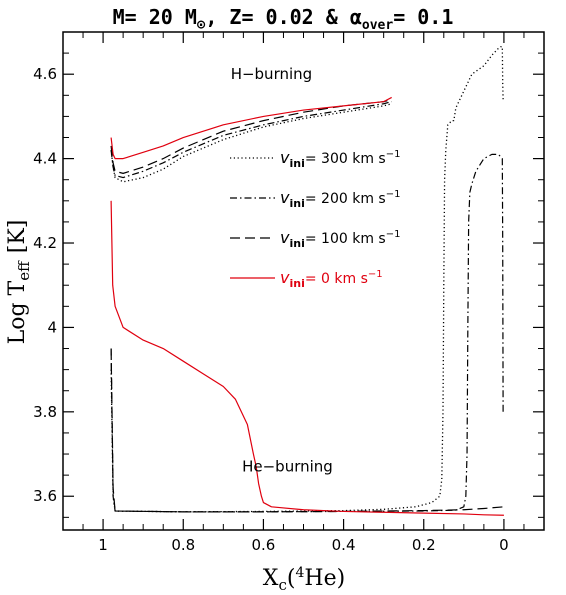 The height and width of the screenshot is (595, 566). Describe the element at coordinates (331, 279) in the screenshot. I see `legend-label-0: vini= 0 km s−1` at that location.